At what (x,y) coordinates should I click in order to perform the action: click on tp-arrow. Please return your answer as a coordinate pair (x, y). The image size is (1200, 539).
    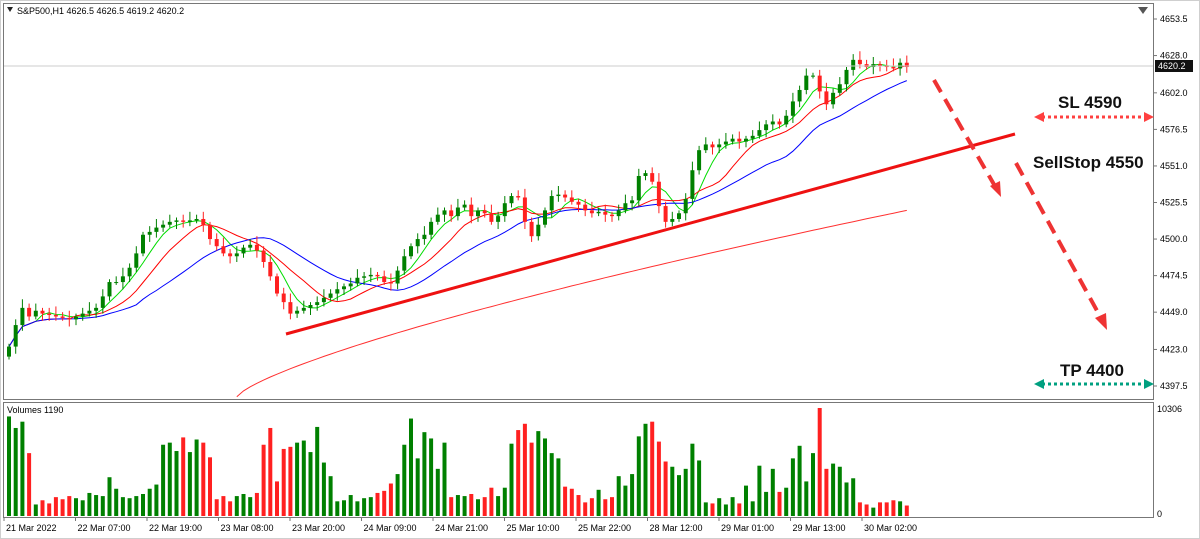
    Looking at the image, I should click on (1094, 384).